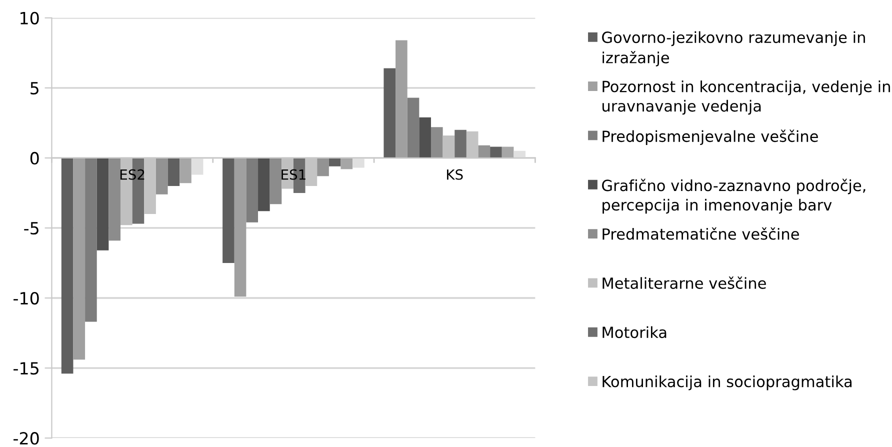 This screenshot has width=892, height=447. What do you see at coordinates (294, 174) in the screenshot?
I see `x-tick-label: ES1` at bounding box center [294, 174].